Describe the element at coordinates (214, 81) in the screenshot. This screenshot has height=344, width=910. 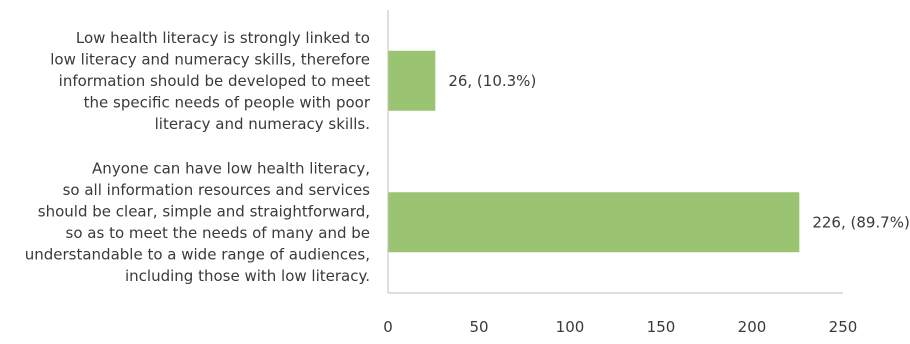
I see `category-label-0-line-2: information should be developed to meet` at that location.